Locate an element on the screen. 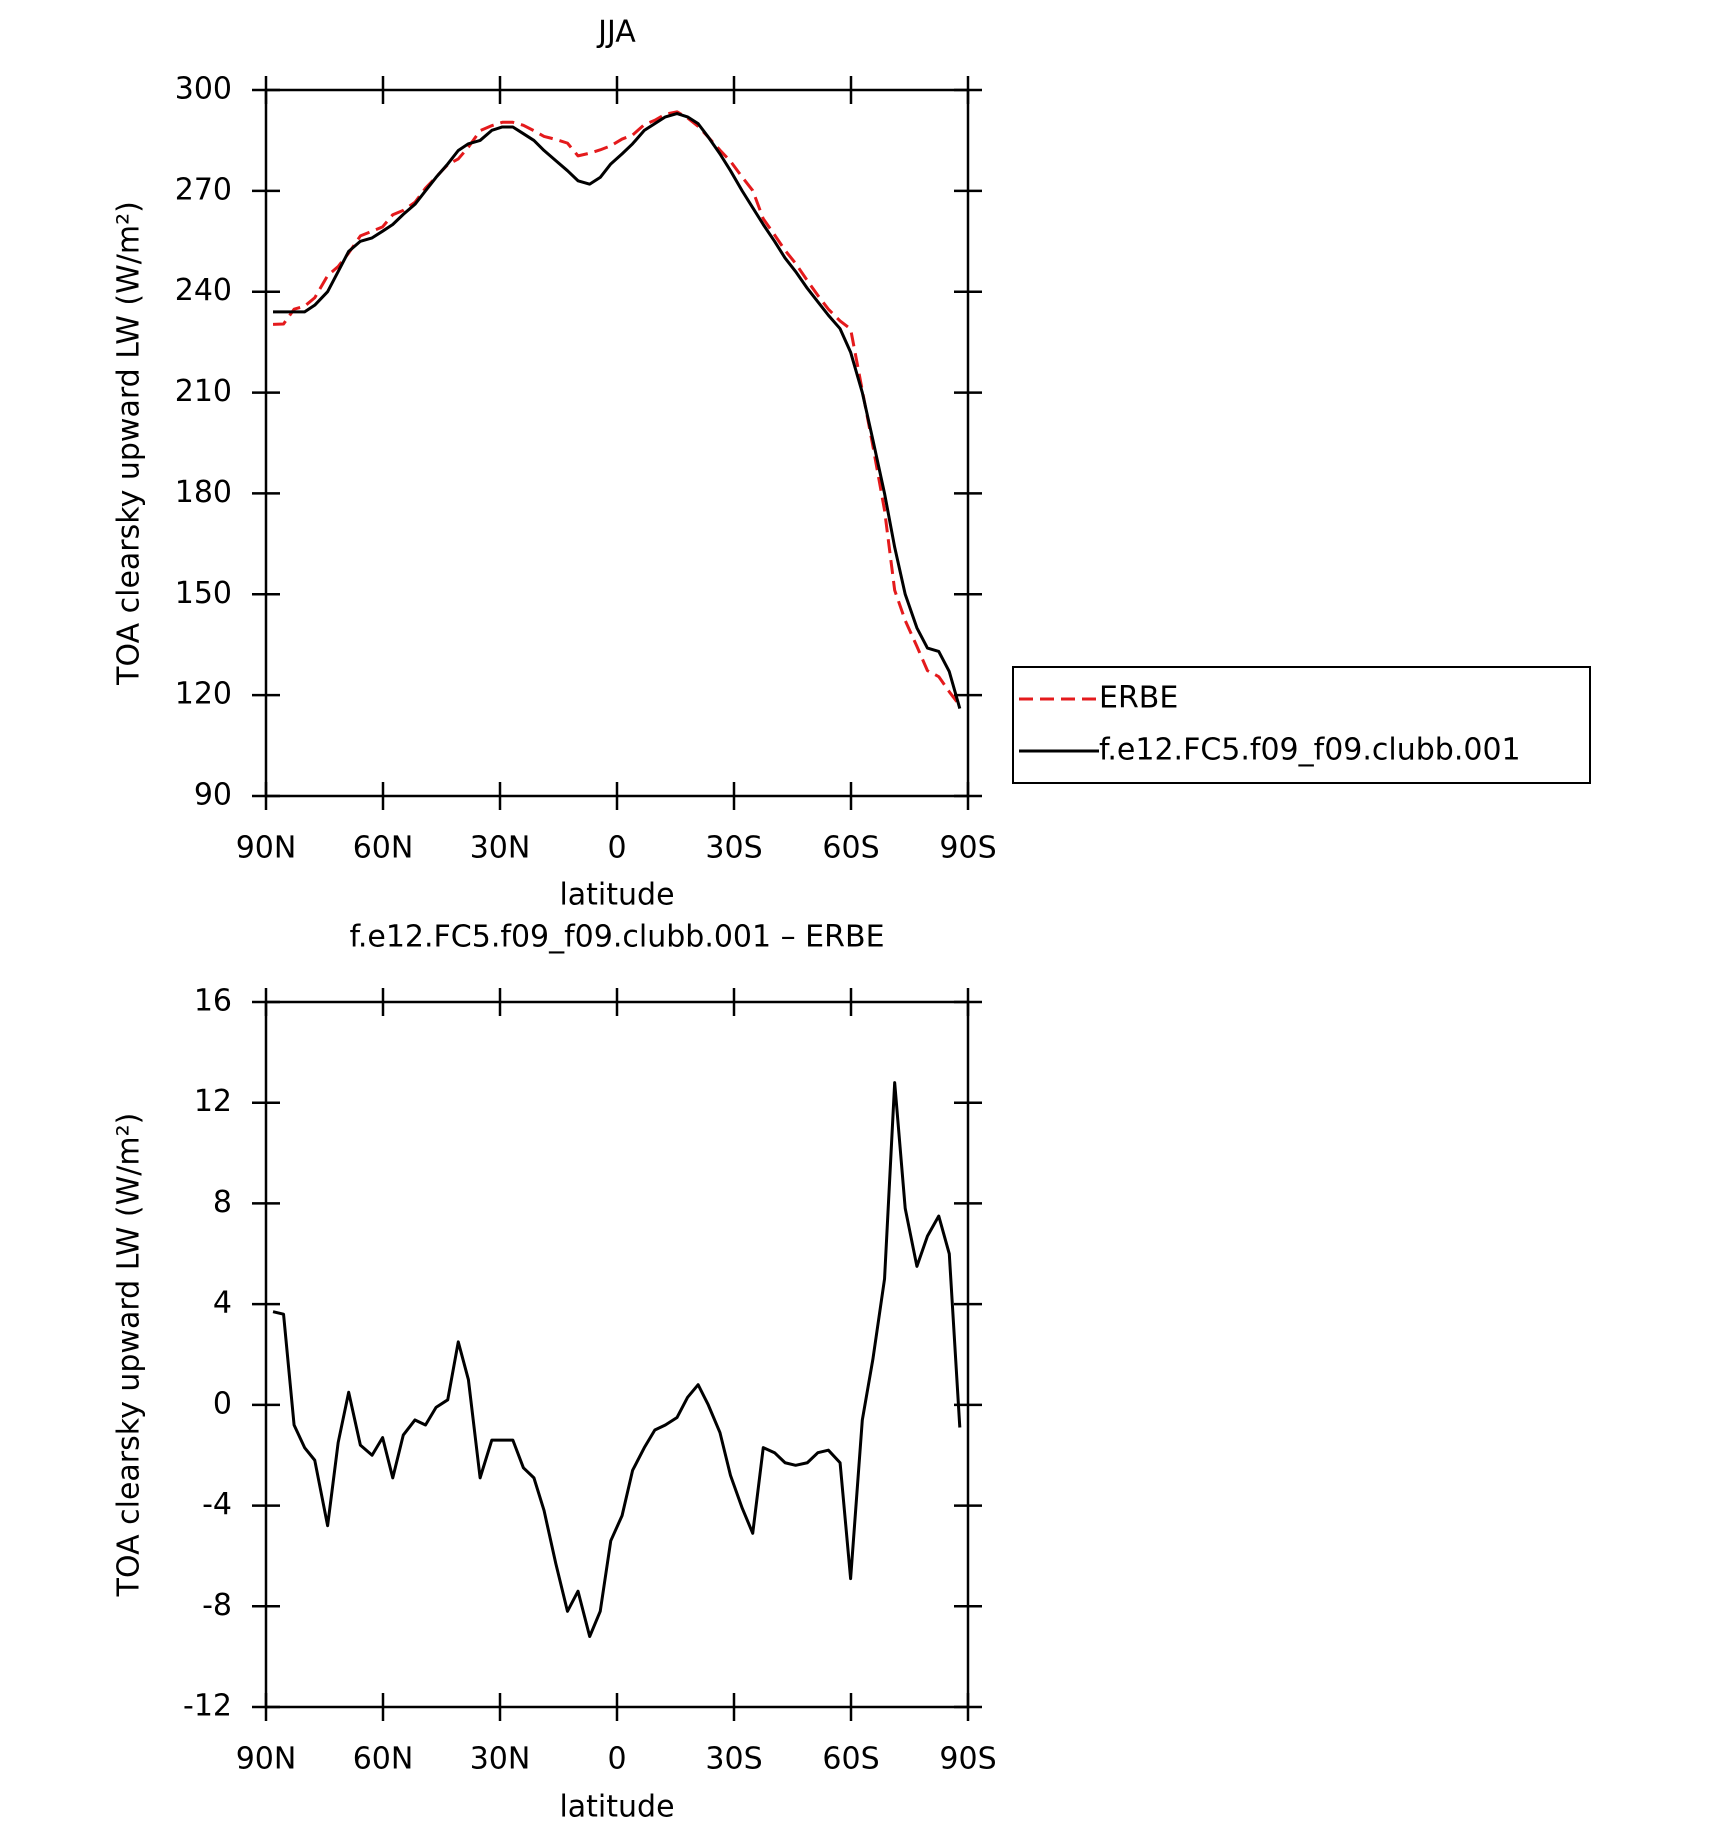  y-tick-label: 210 is located at coordinates (203, 391).